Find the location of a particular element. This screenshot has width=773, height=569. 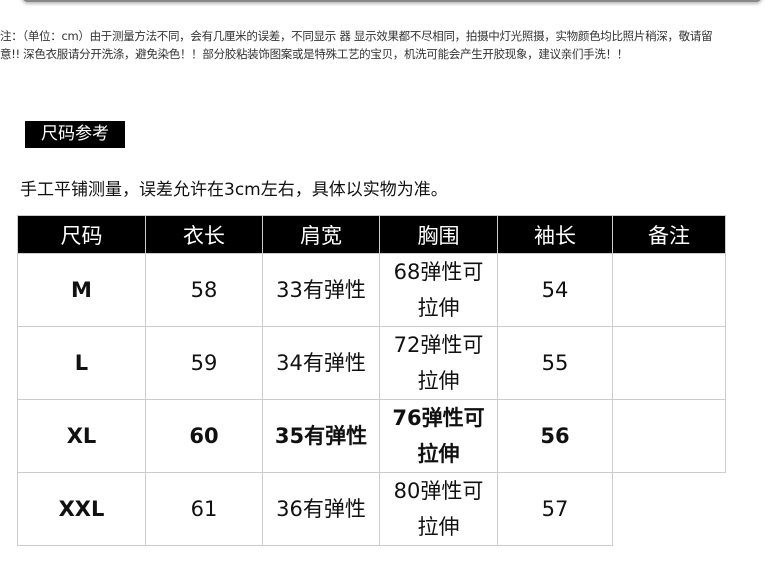

header-chest: 胸围 is located at coordinates (438, 234).